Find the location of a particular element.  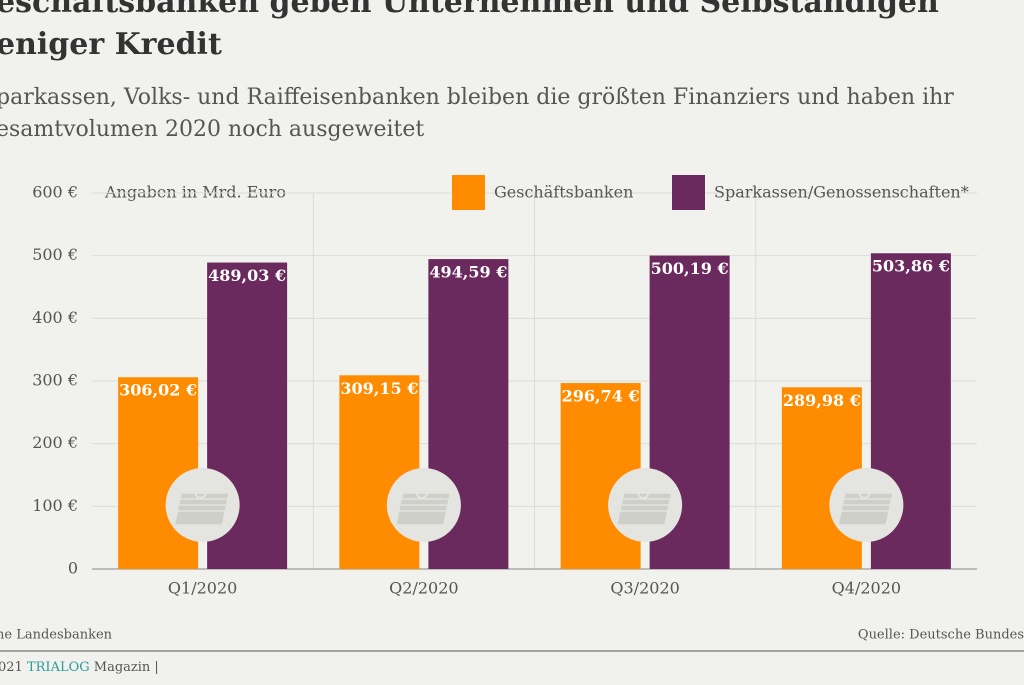

legend-label: Sparkassen/Genossenschaften* is located at coordinates (841, 192).